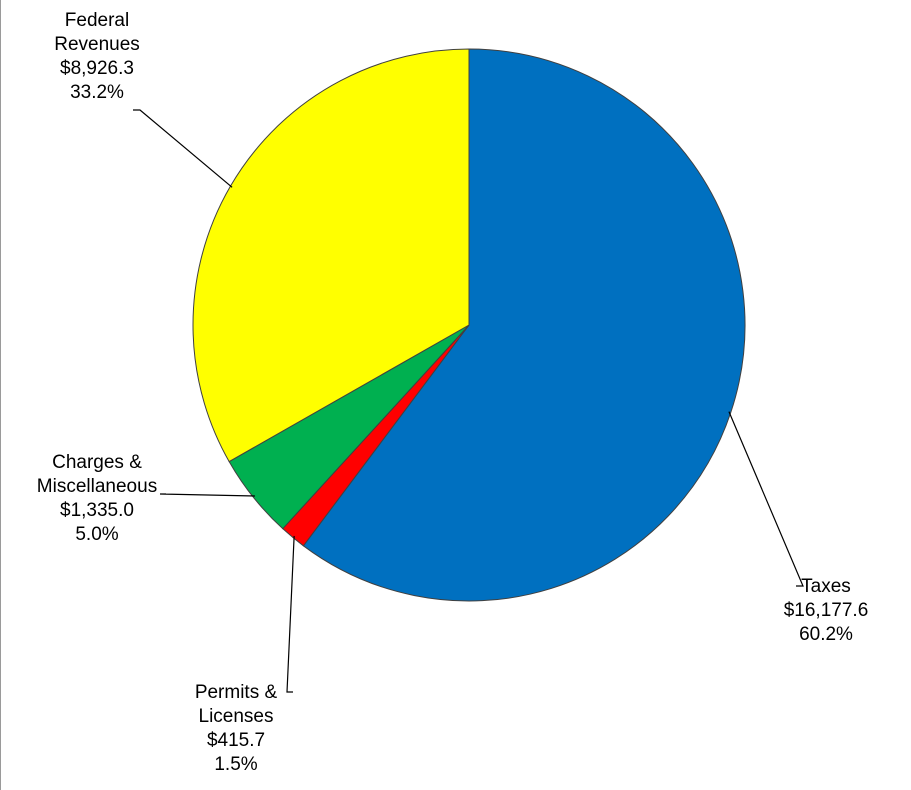  Describe the element at coordinates (96, 534) in the screenshot. I see `slice-percent-label: 5.0%` at that location.